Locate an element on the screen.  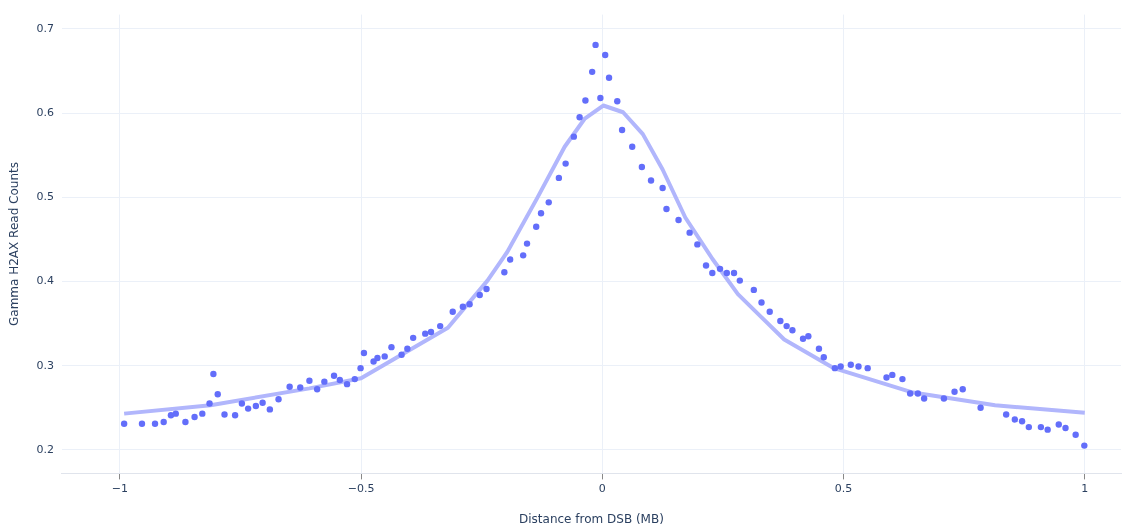
y-tick-label: 0.7 is located at coordinates (45, 28).